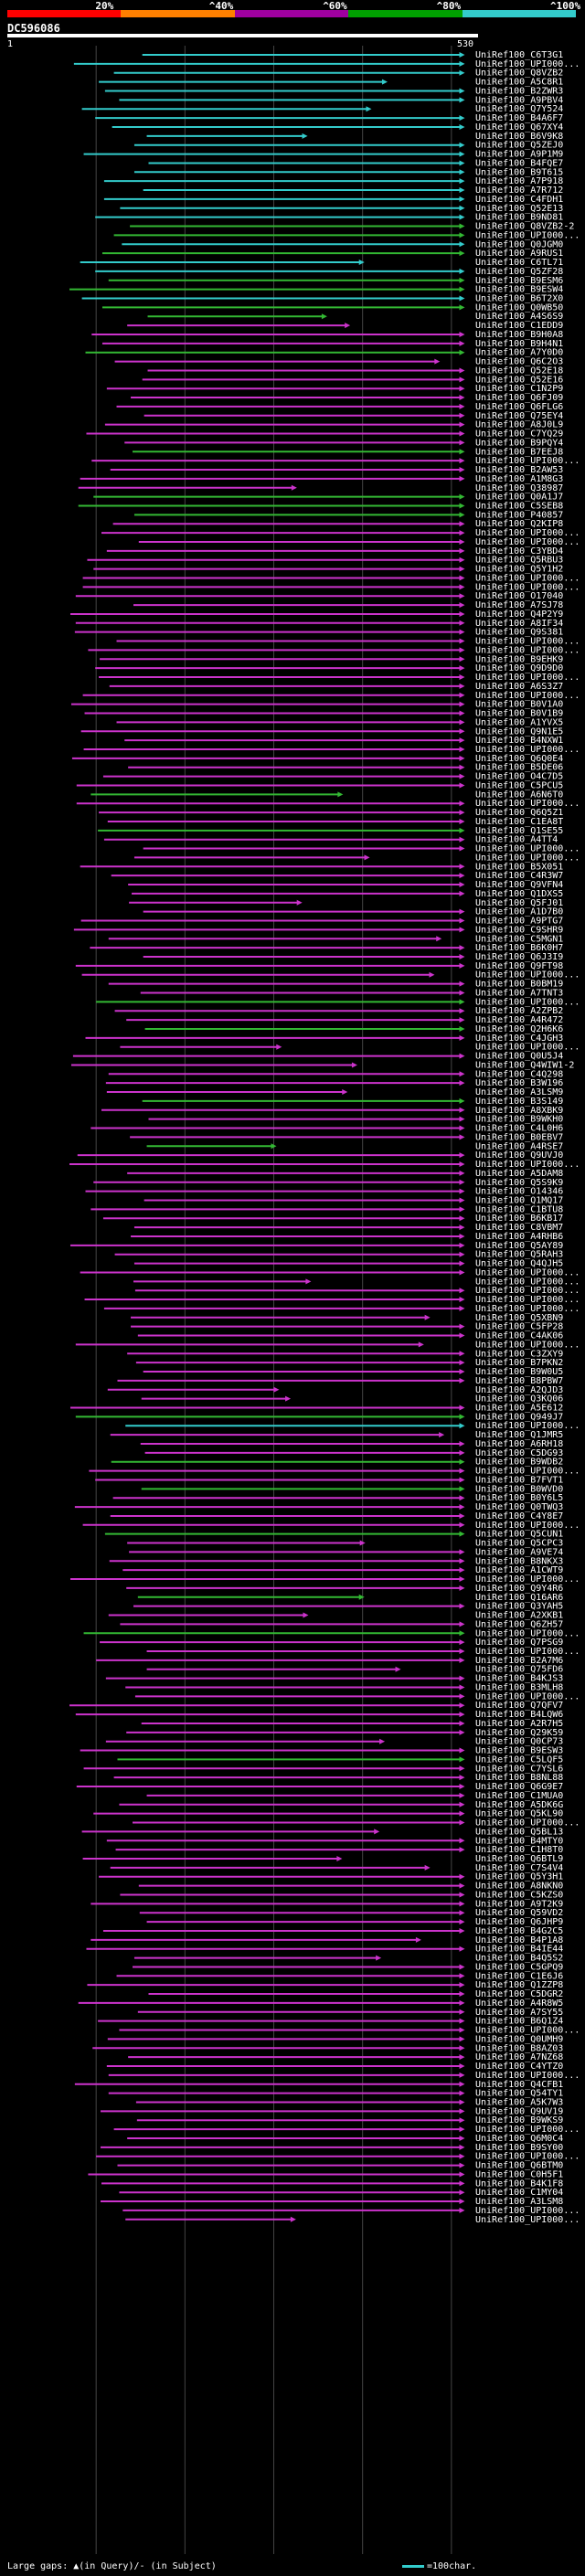  What do you see at coordinates (519, 624) in the screenshot?
I see `hit-label: UniRef100_A8IF34` at bounding box center [519, 624].